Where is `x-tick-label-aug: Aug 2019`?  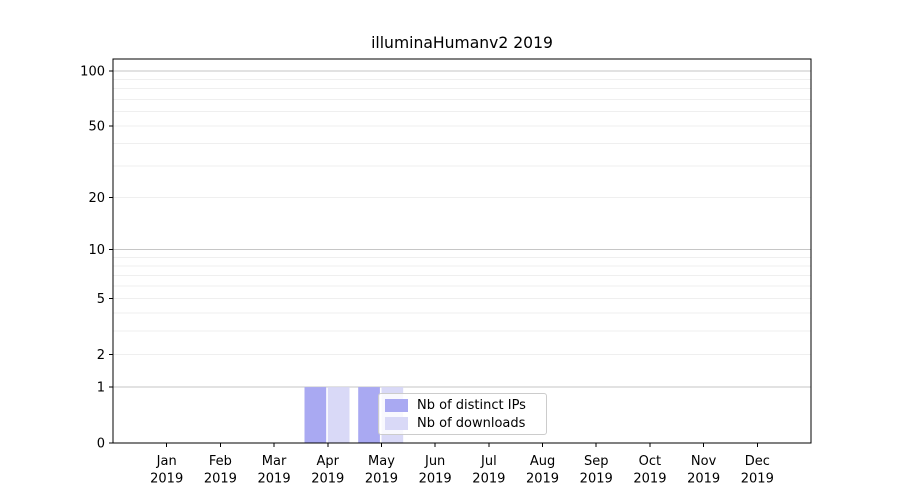 x-tick-label-aug: Aug 2019 is located at coordinates (542, 470).